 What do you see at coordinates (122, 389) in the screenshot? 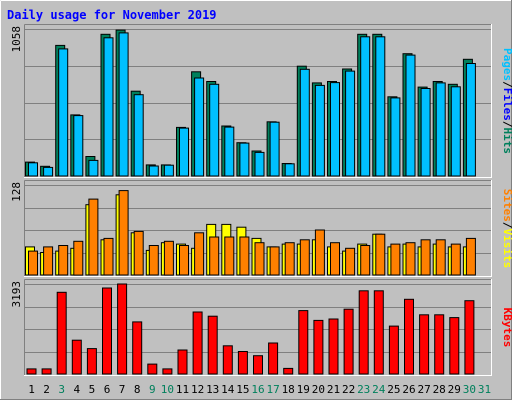
I see `day-label: 7` at bounding box center [122, 389].